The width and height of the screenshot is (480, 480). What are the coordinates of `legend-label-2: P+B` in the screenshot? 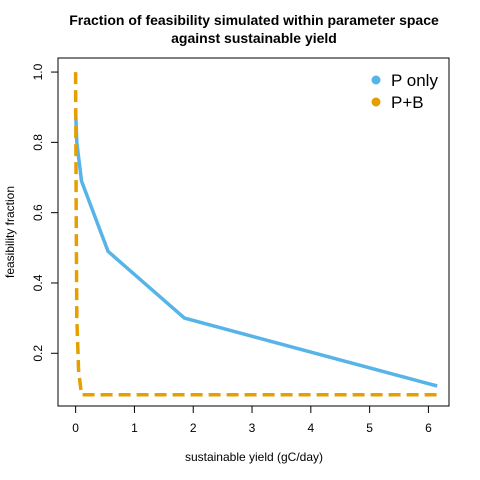 It's located at (407, 102).